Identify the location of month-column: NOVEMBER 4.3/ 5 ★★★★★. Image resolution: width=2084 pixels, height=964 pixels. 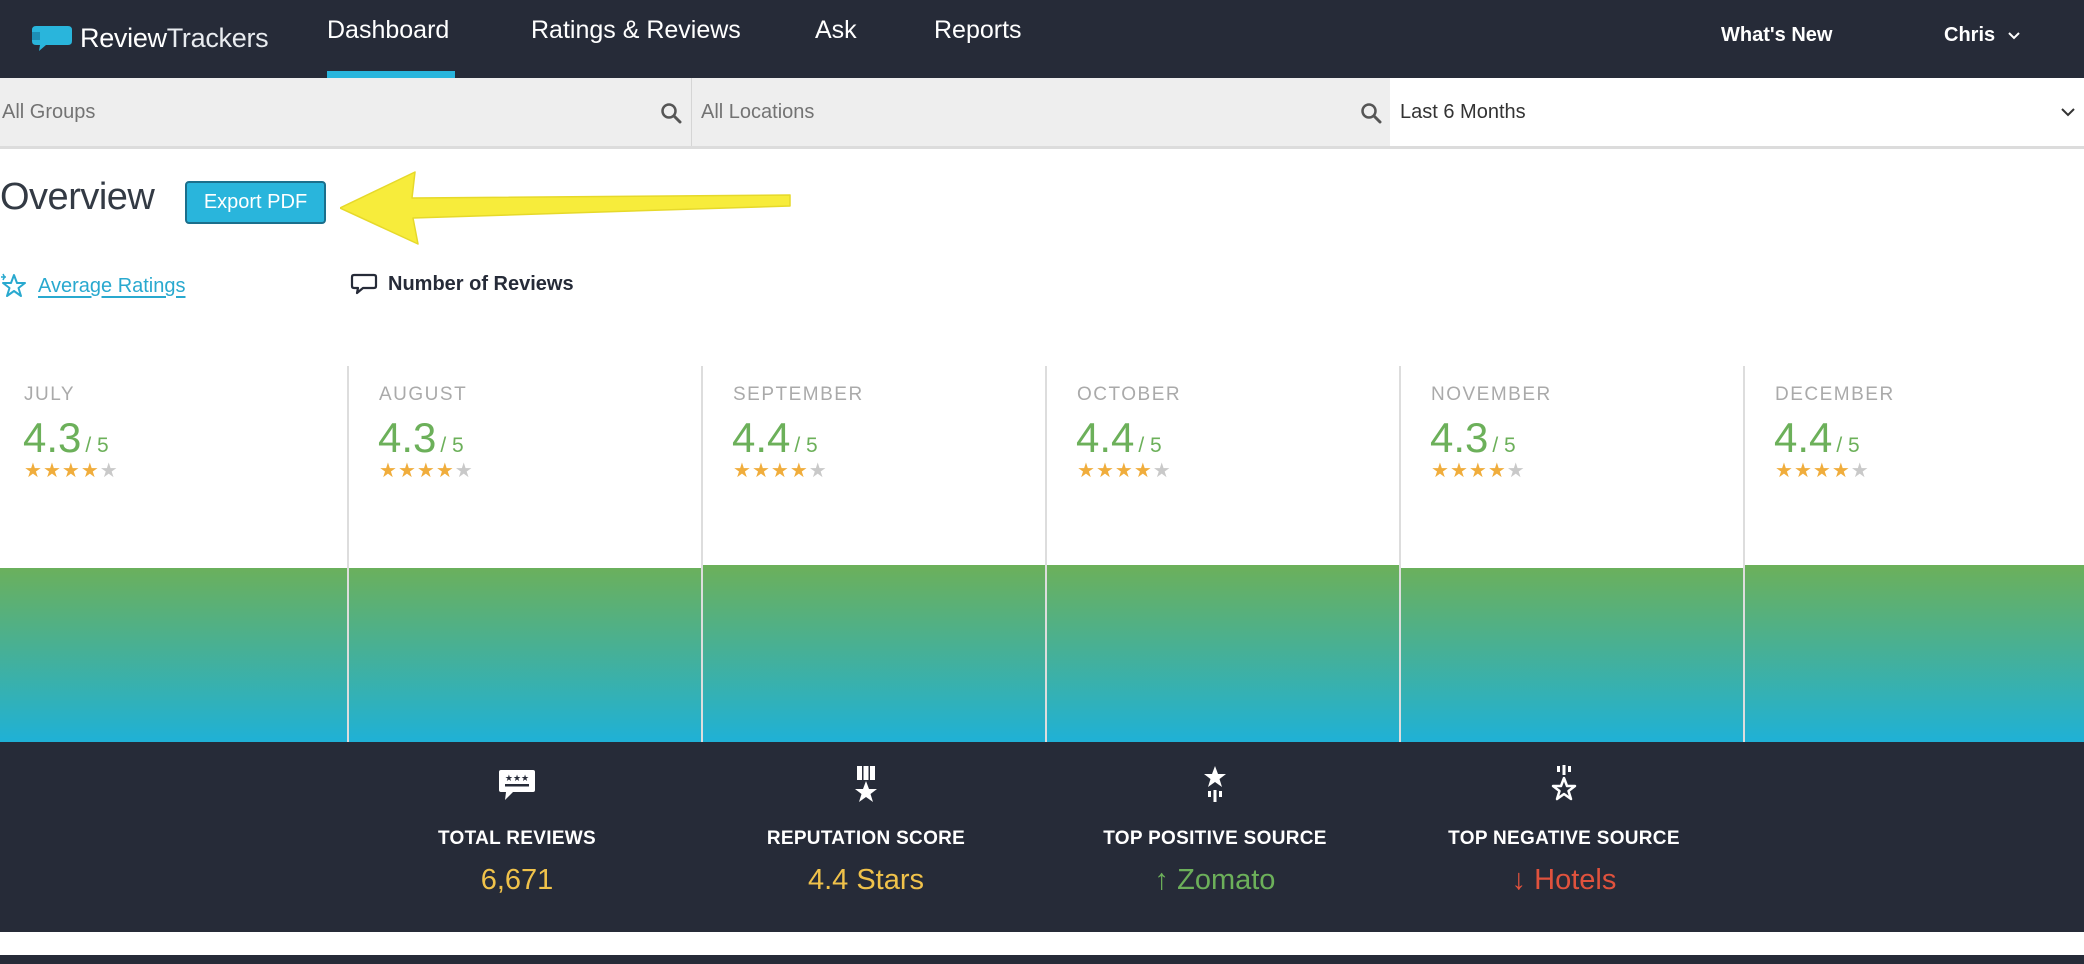
(1572, 554).